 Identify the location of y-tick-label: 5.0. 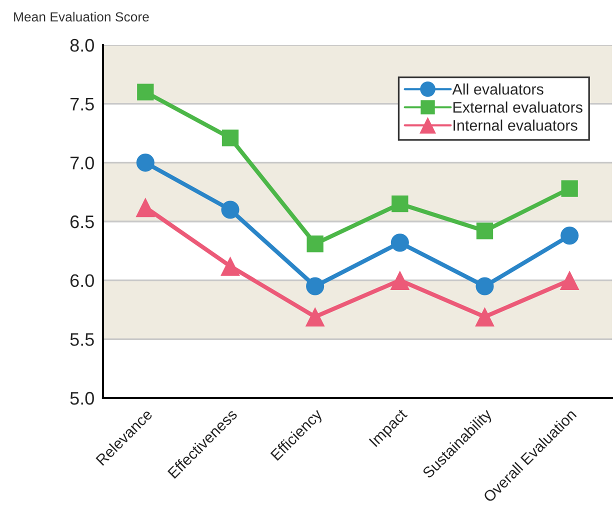
(82, 398).